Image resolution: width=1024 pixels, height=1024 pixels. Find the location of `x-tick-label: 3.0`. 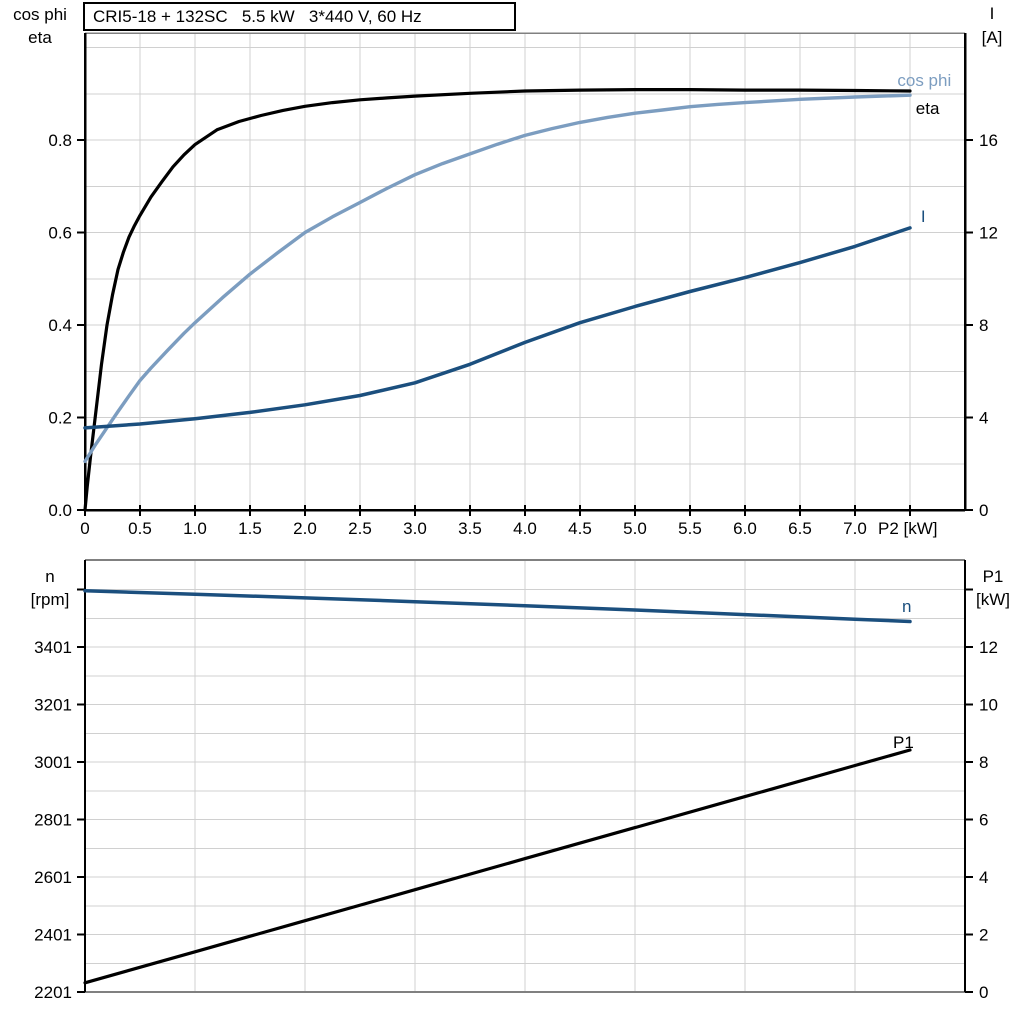

x-tick-label: 3.0 is located at coordinates (415, 528).